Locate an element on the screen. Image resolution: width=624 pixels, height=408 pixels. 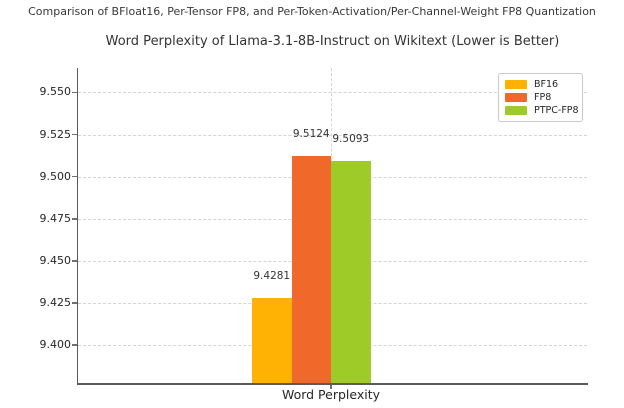
legend-swatch-bf16 is located at coordinates (516, 84).